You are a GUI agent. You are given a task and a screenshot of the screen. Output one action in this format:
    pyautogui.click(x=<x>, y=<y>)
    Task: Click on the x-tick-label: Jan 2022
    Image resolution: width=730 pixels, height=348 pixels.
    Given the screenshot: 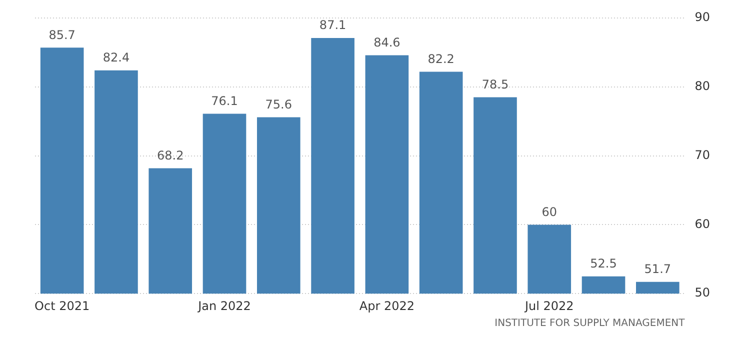 What is the action you would take?
    pyautogui.click(x=224, y=305)
    